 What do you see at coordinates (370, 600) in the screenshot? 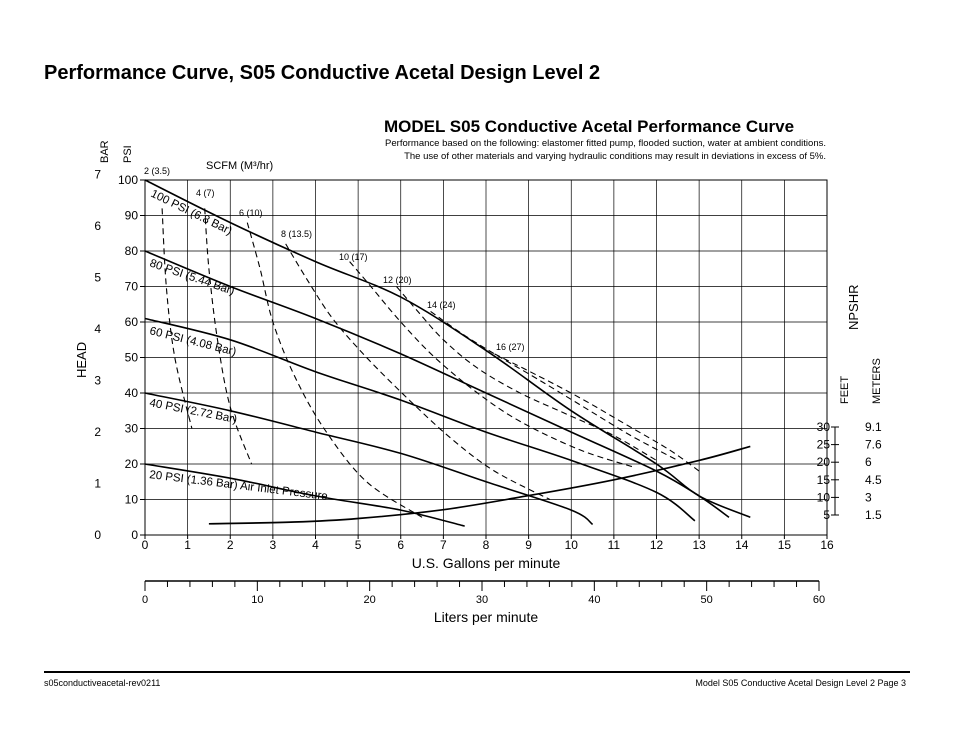
I see `liters-tick-label: 20` at bounding box center [370, 600].